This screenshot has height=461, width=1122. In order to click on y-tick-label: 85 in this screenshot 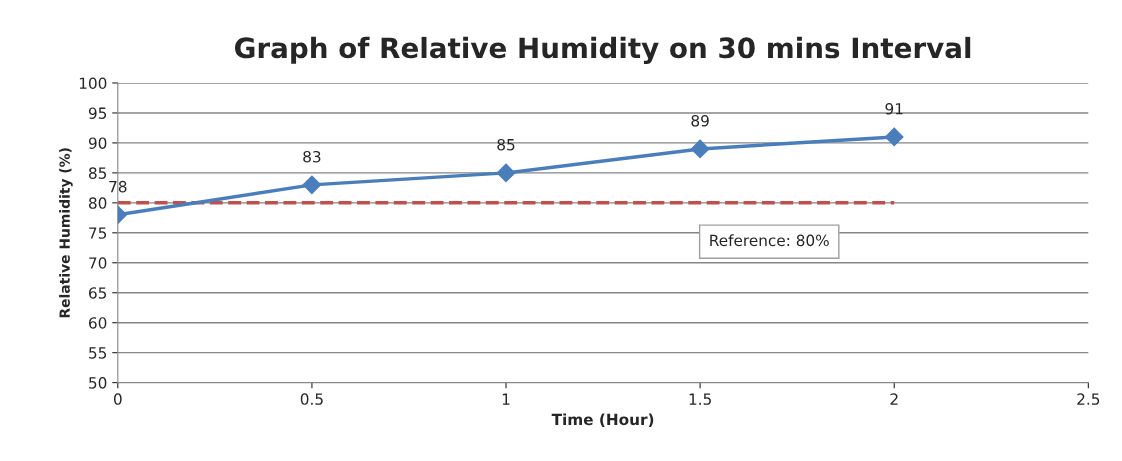, I will do `click(97, 173)`.